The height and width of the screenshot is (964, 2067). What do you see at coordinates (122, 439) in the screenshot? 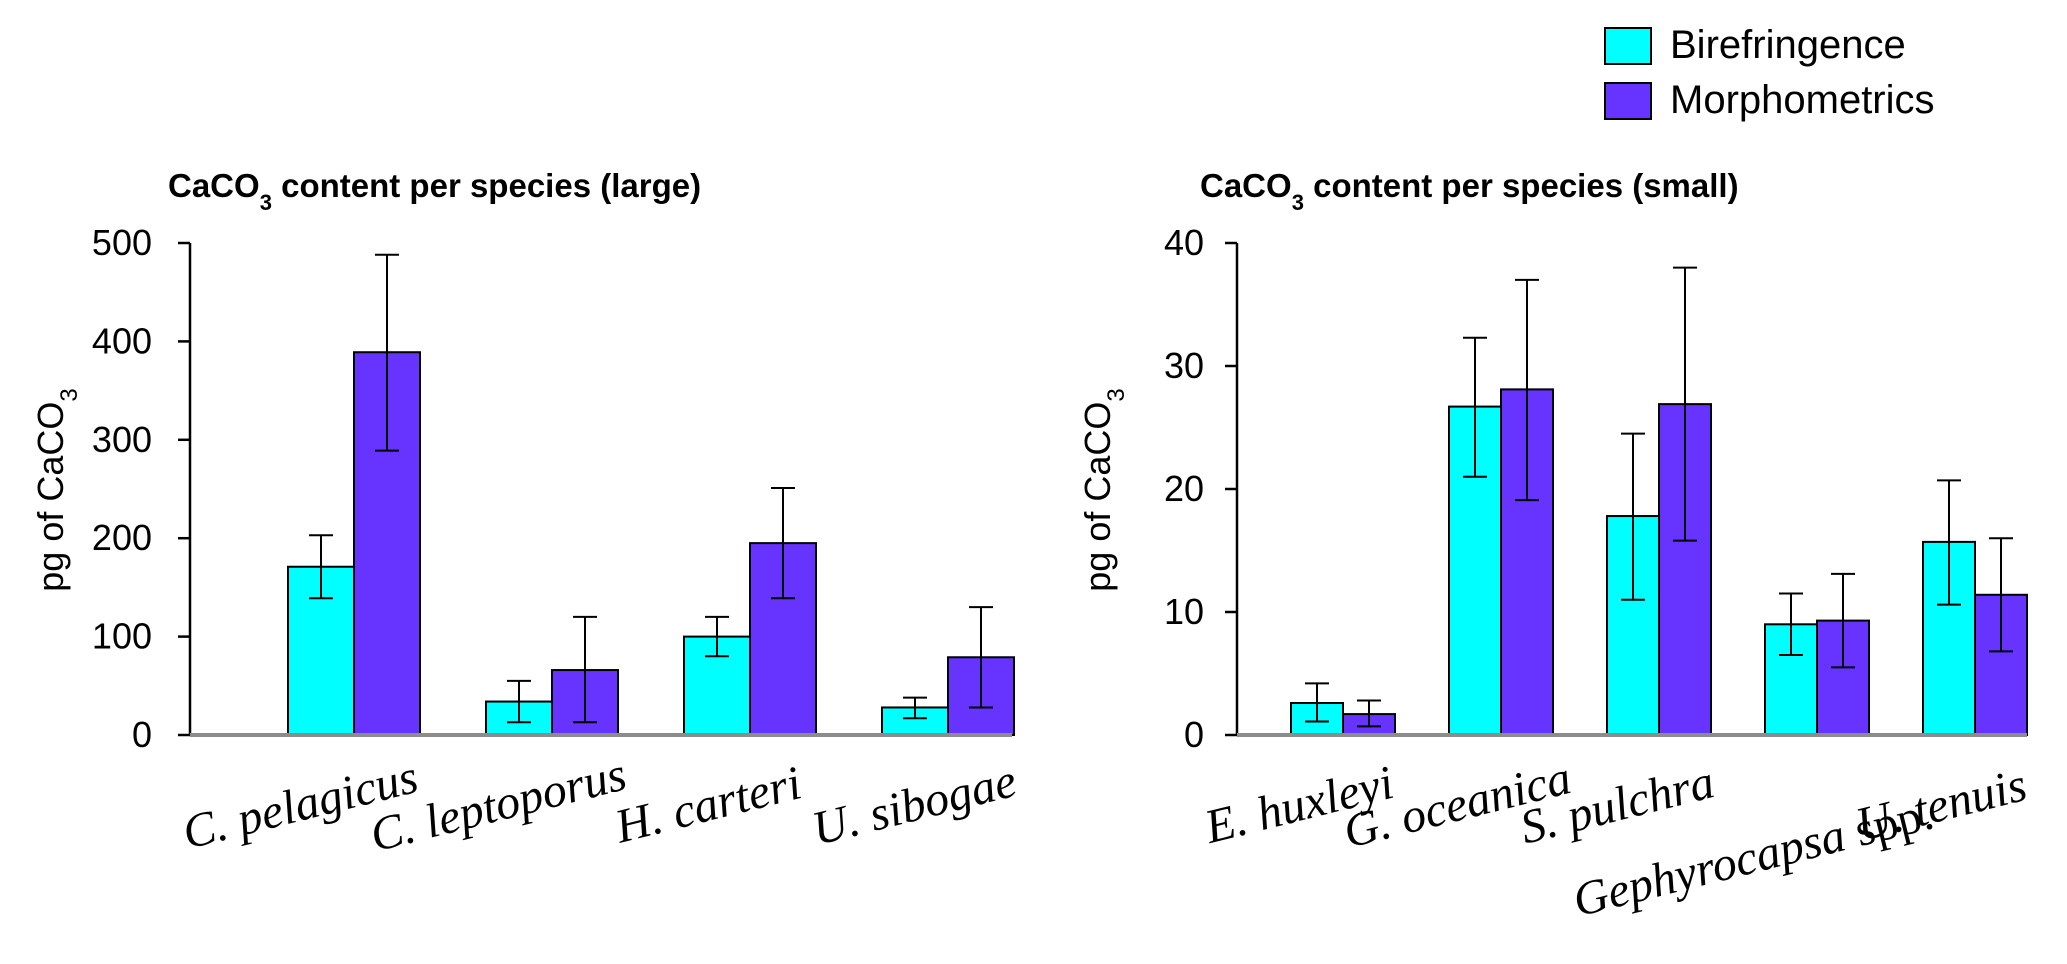
I see `y-tick-label: 300` at bounding box center [122, 439].